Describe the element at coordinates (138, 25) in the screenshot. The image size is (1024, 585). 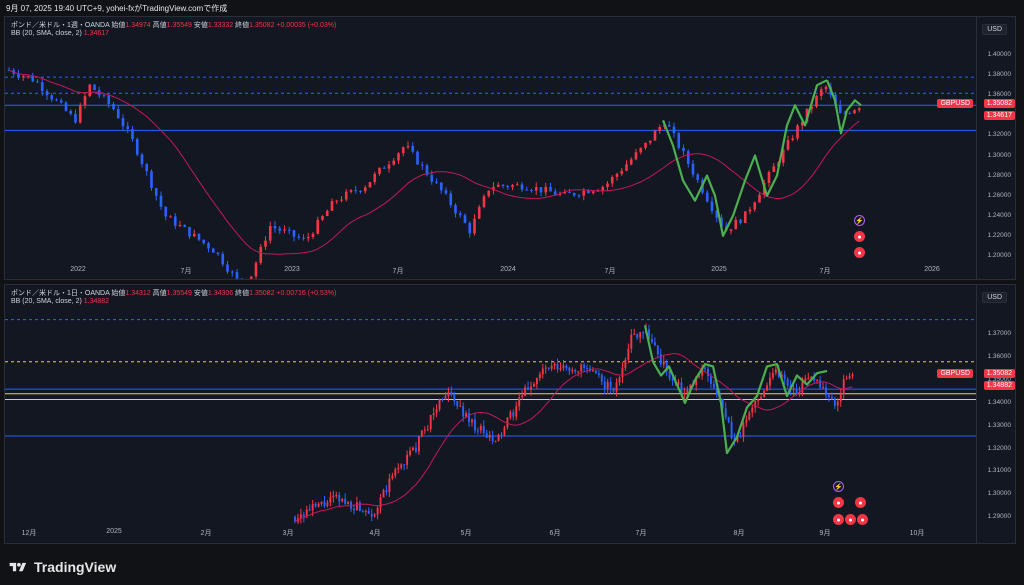
I see `open-value: 1.34974` at that location.